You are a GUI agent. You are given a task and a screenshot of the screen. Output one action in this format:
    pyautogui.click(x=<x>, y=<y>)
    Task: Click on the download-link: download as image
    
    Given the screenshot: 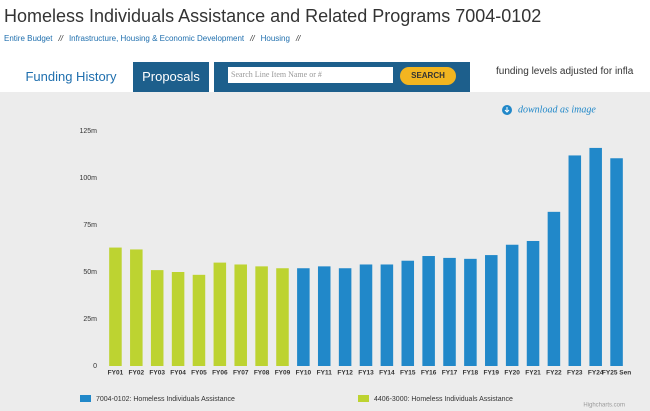 What is the action you would take?
    pyautogui.click(x=557, y=109)
    